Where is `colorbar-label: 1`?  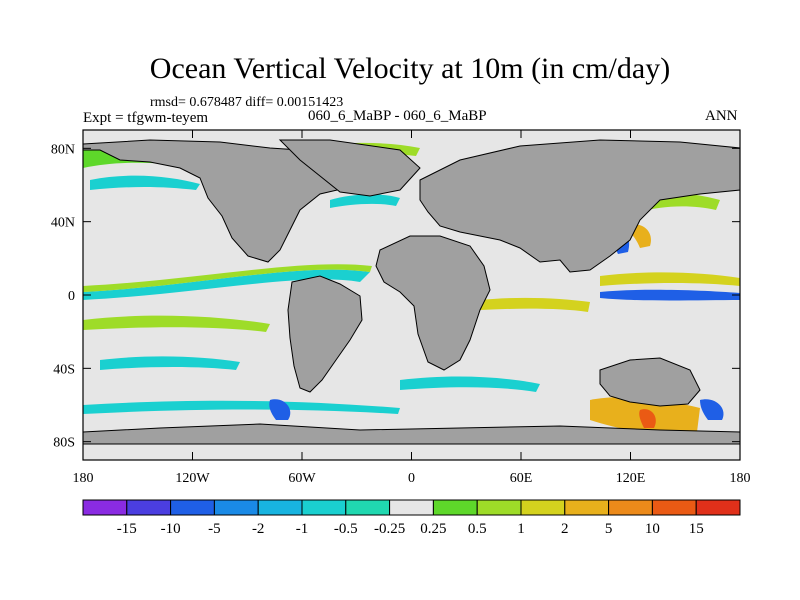
colorbar-label: 1 is located at coordinates (521, 529).